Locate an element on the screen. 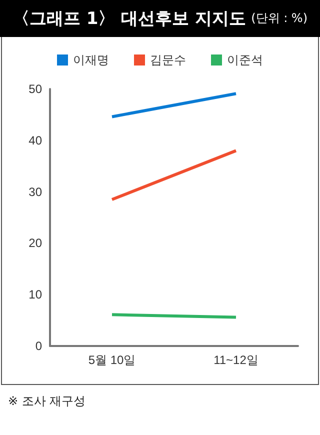  legend-label: 이재명 is located at coordinates (91, 60).